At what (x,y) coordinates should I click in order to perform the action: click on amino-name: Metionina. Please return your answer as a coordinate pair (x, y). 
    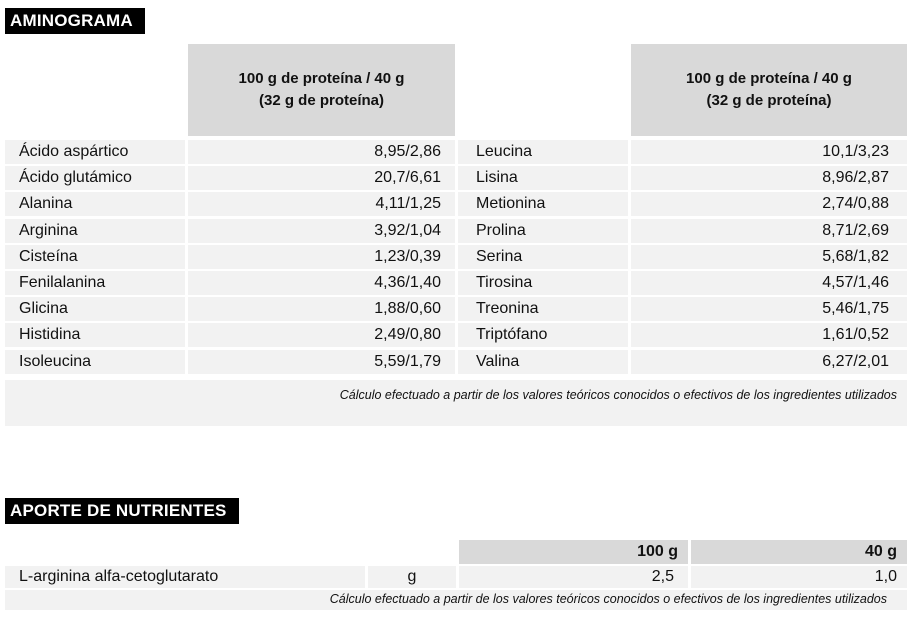
    Looking at the image, I should click on (543, 204).